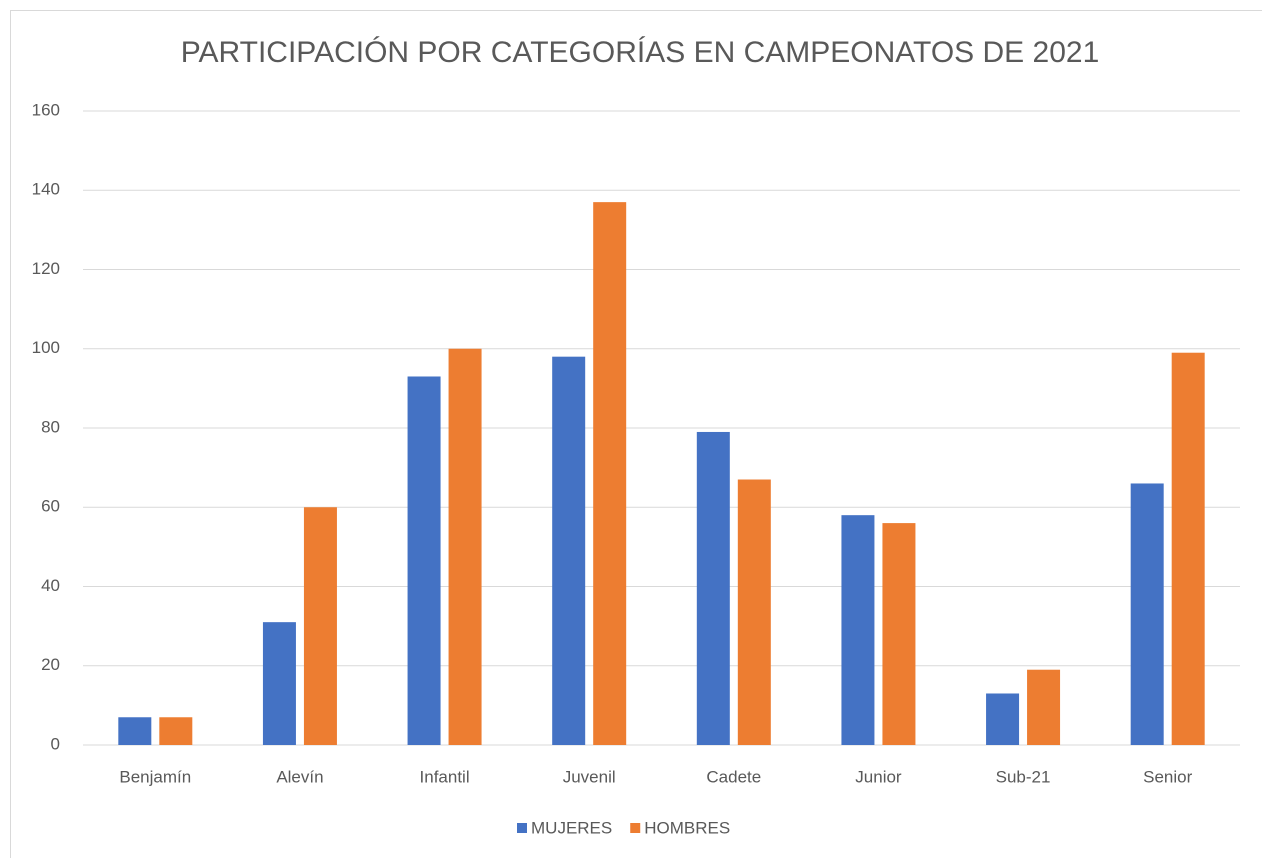 This screenshot has height=858, width=1262. What do you see at coordinates (1023, 776) in the screenshot?
I see `x-tick-label: Sub-21` at bounding box center [1023, 776].